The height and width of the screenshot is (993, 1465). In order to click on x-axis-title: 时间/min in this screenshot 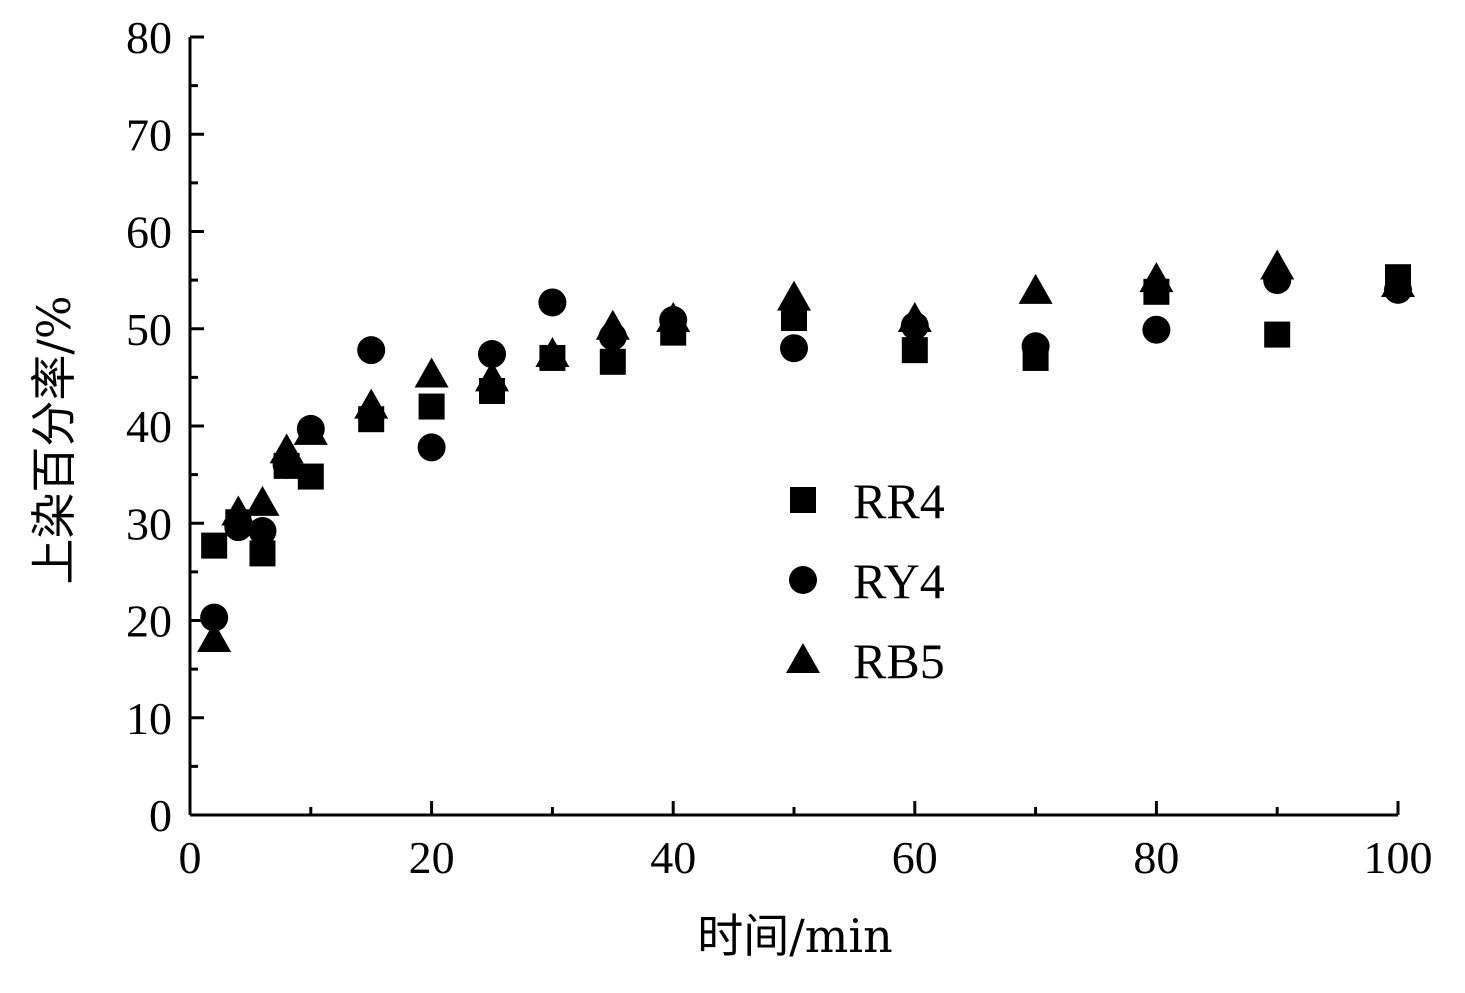, I will do `click(794, 936)`.